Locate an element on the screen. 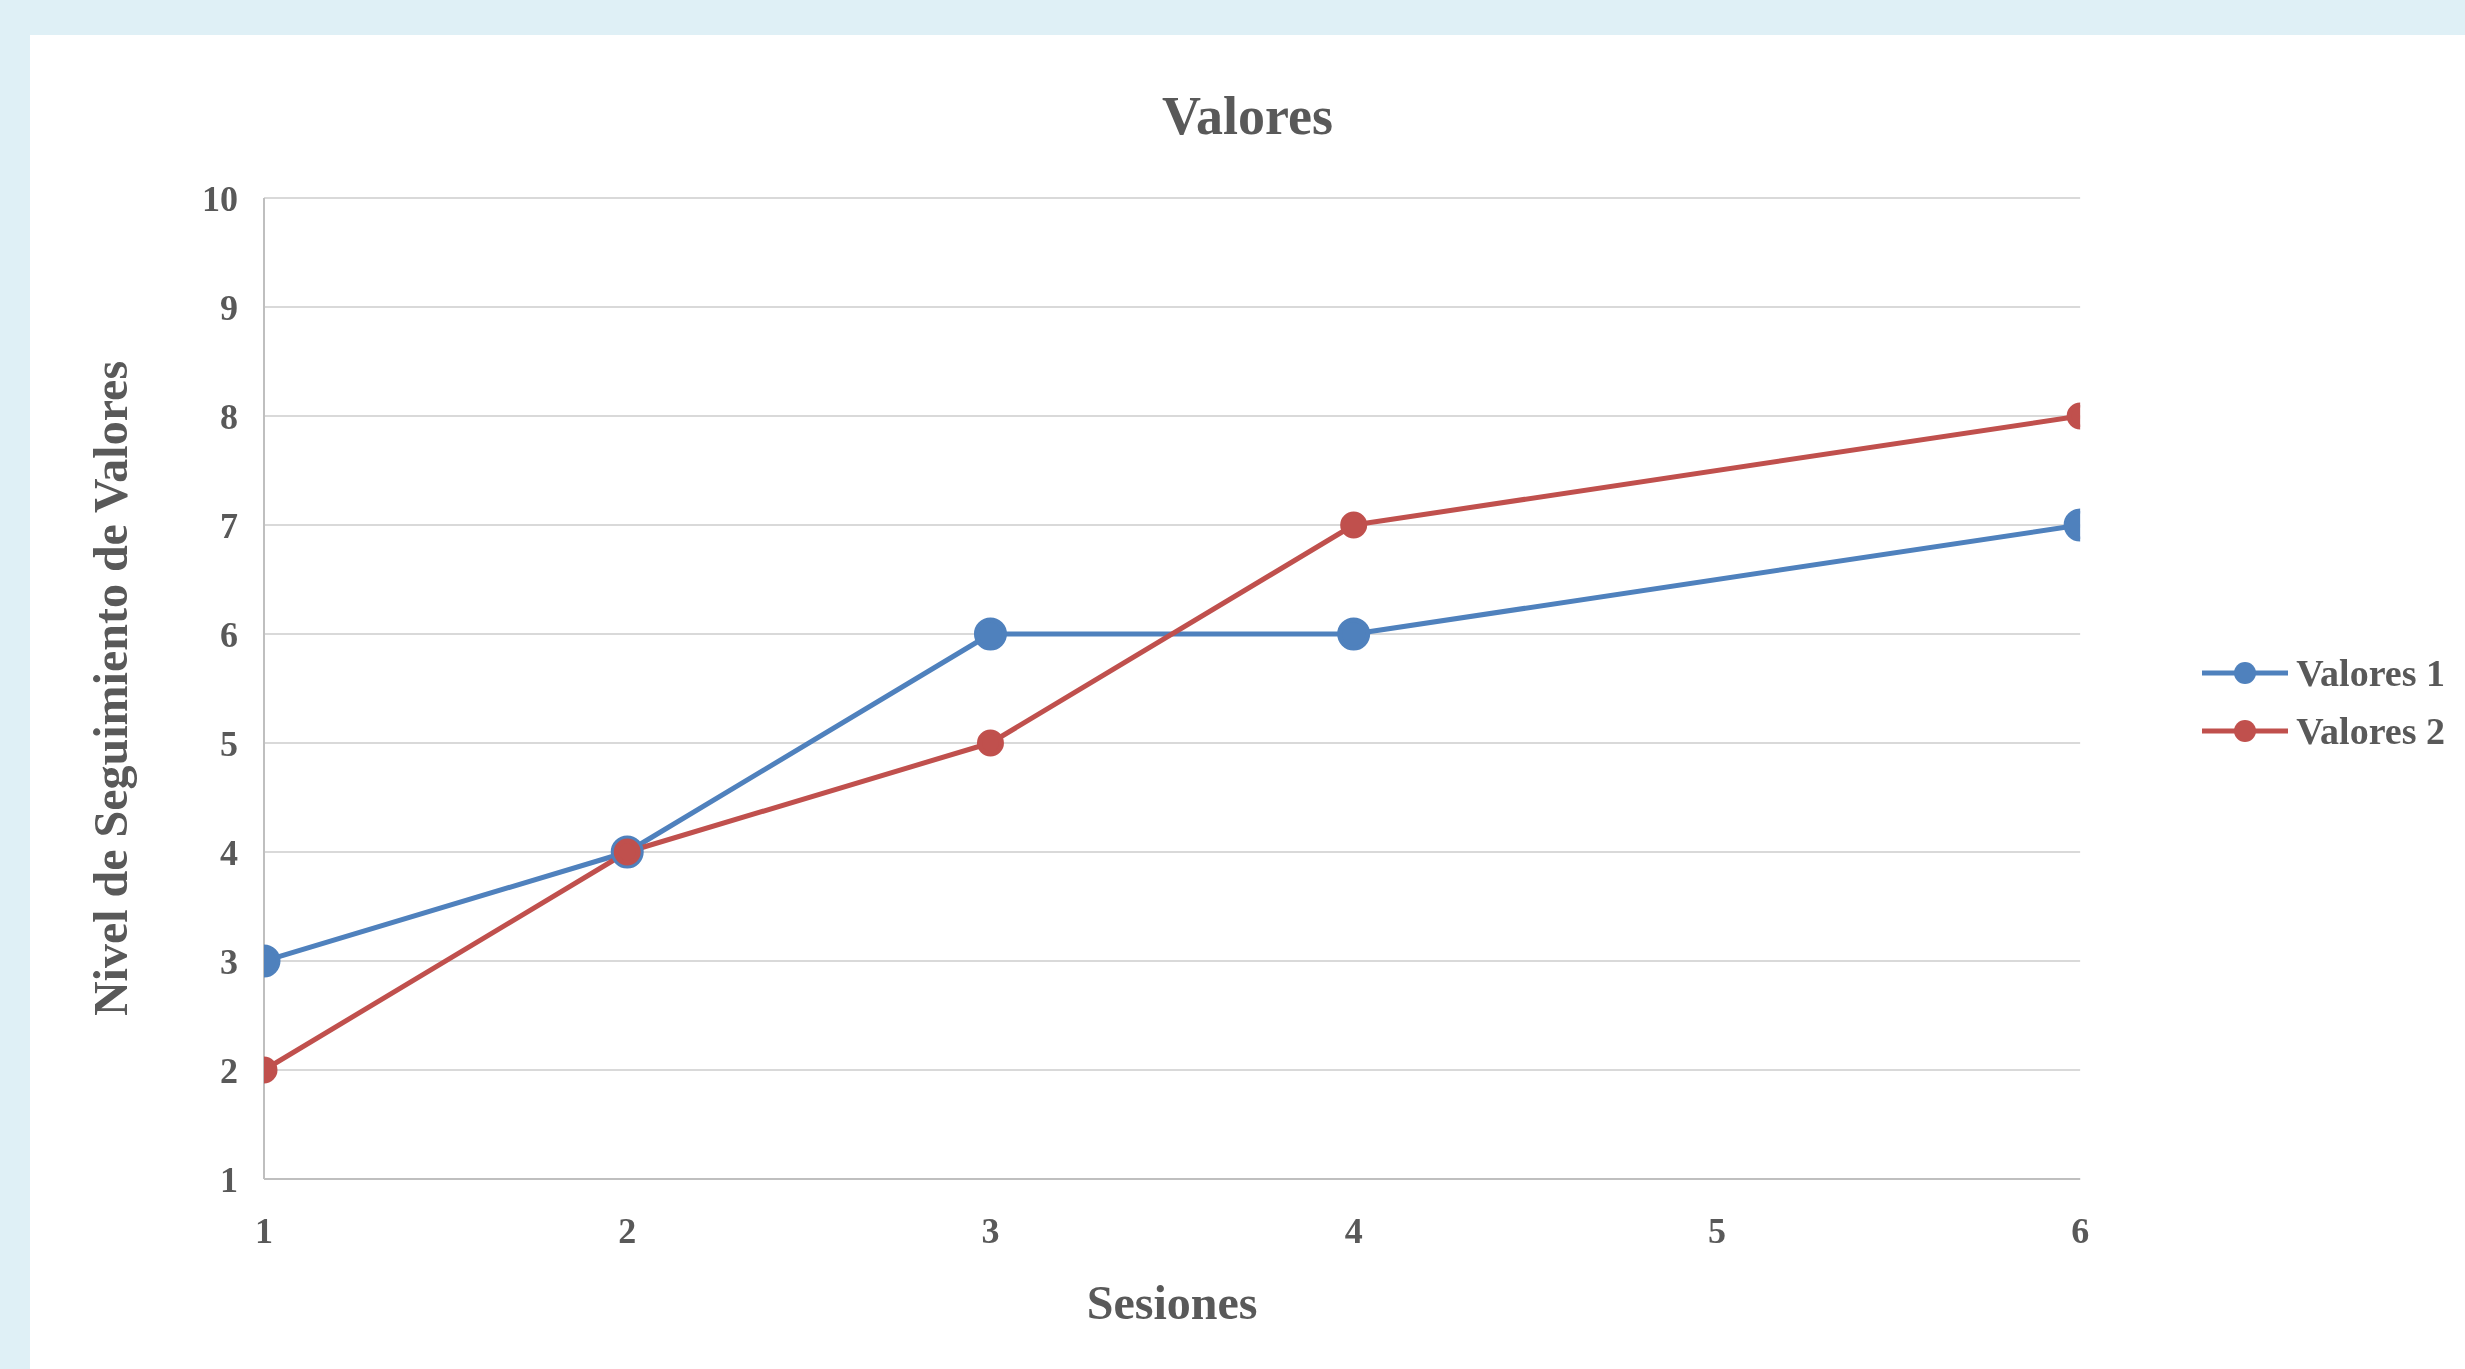 Image resolution: width=2465 pixels, height=1369 pixels. legend-label: Valores 1 is located at coordinates (2370, 673).